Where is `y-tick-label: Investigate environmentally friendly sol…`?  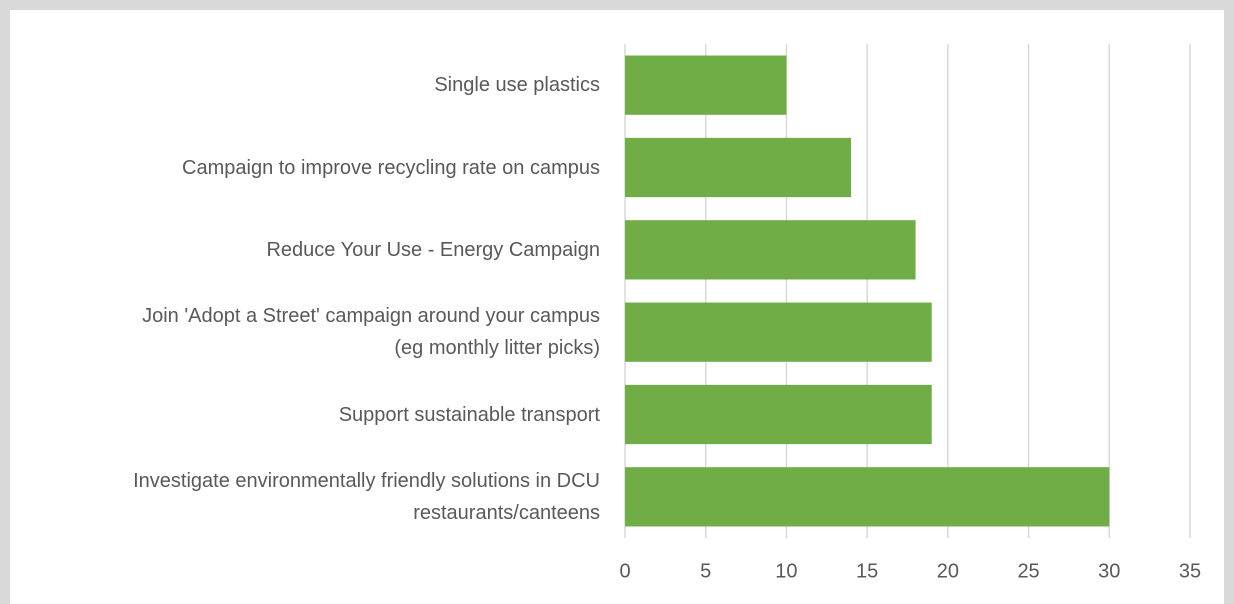
y-tick-label: Investigate environmentally friendly sol… is located at coordinates (366, 496).